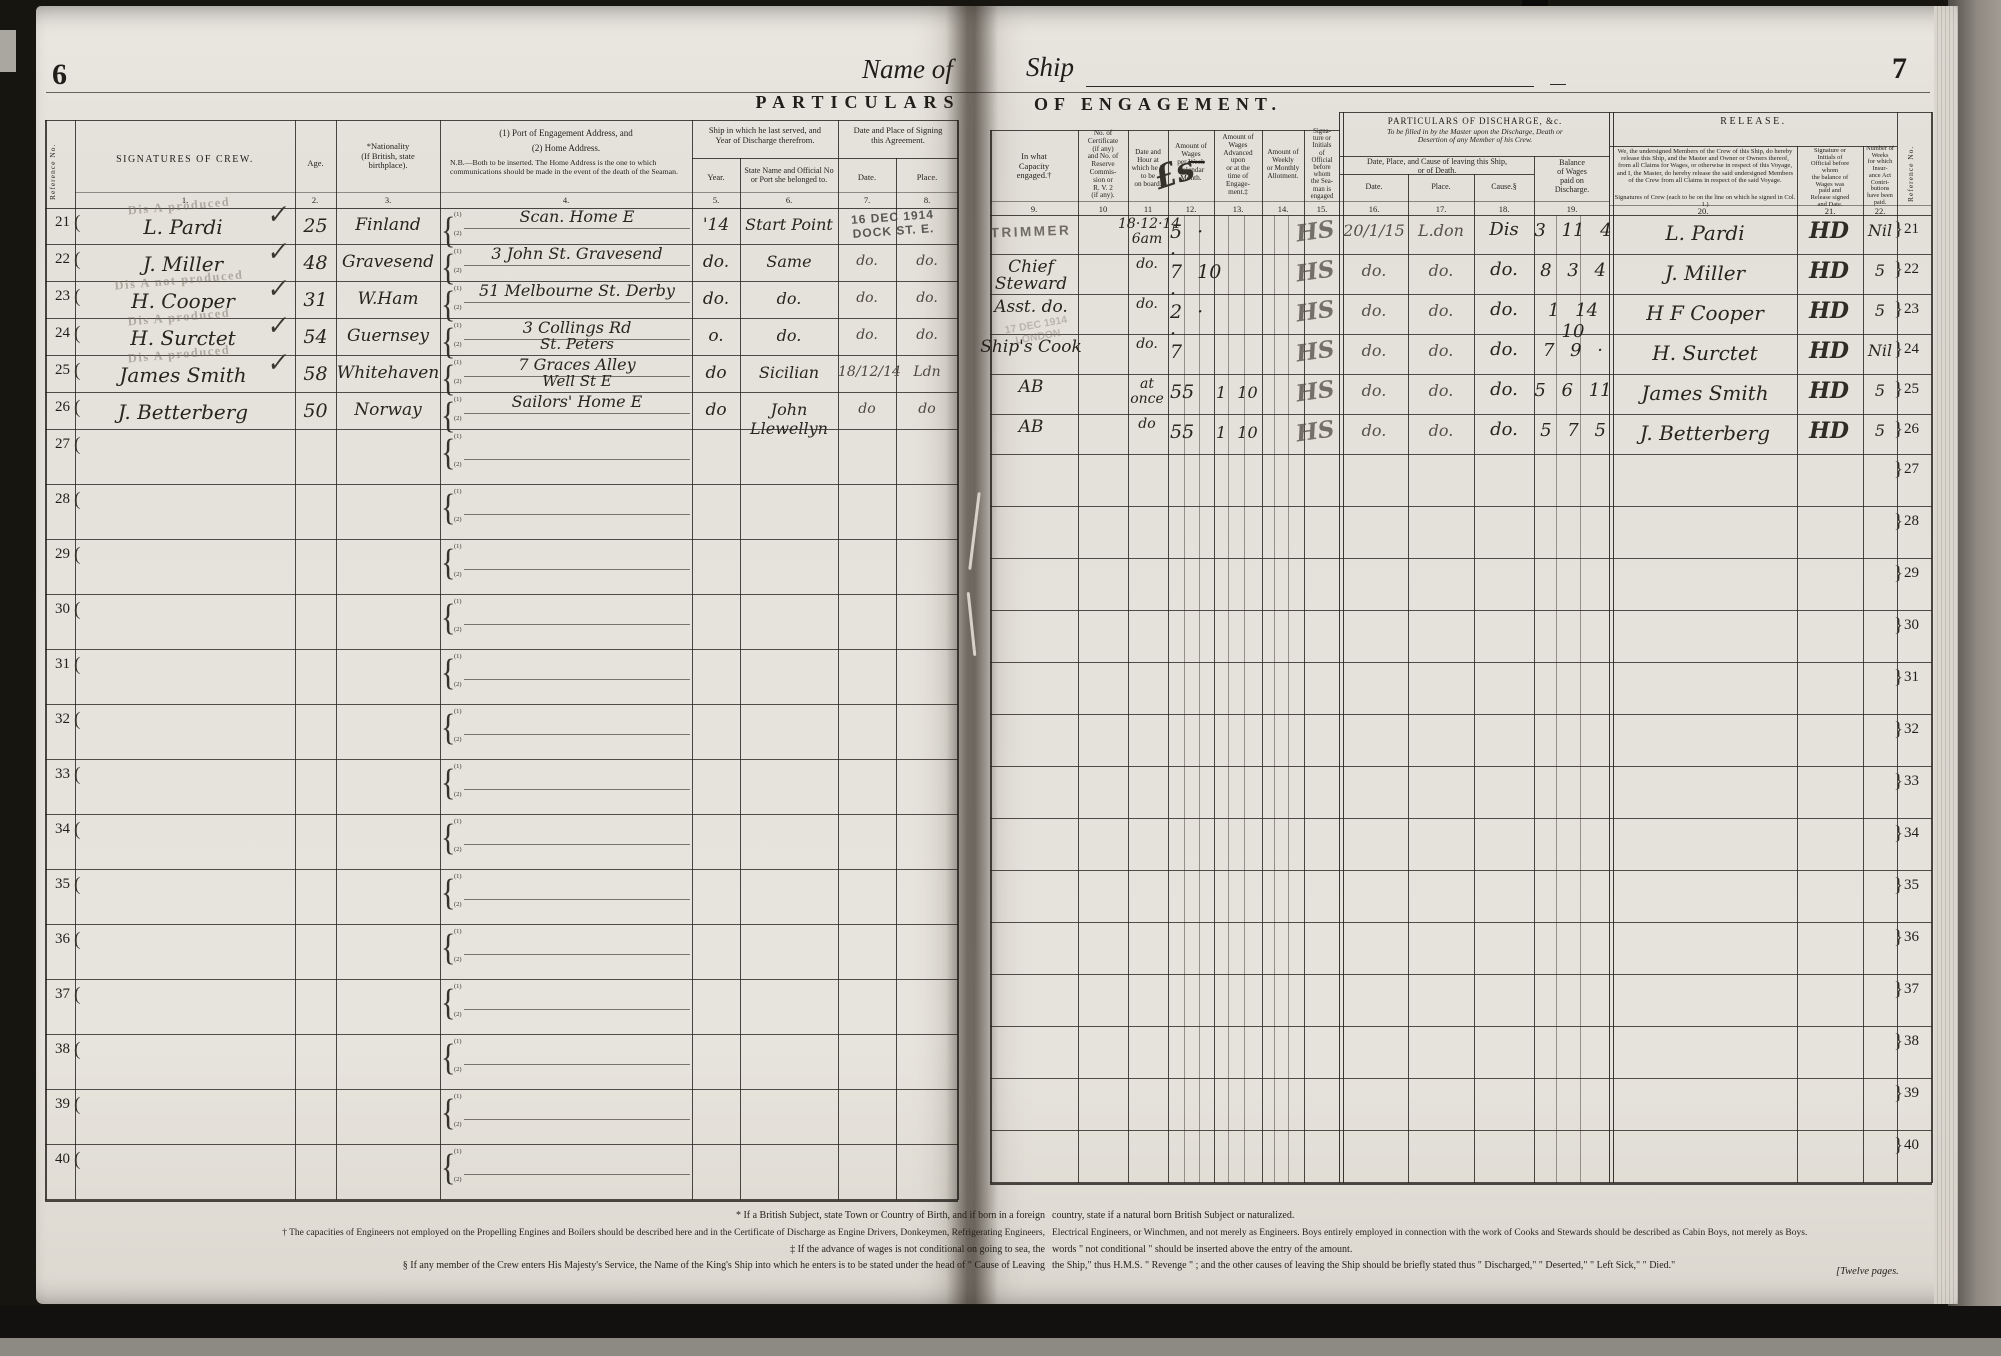 The image size is (2001, 1356). Describe the element at coordinates (1157, 104) in the screenshot. I see `engagement-title: OF ENGAGEMENT.` at that location.